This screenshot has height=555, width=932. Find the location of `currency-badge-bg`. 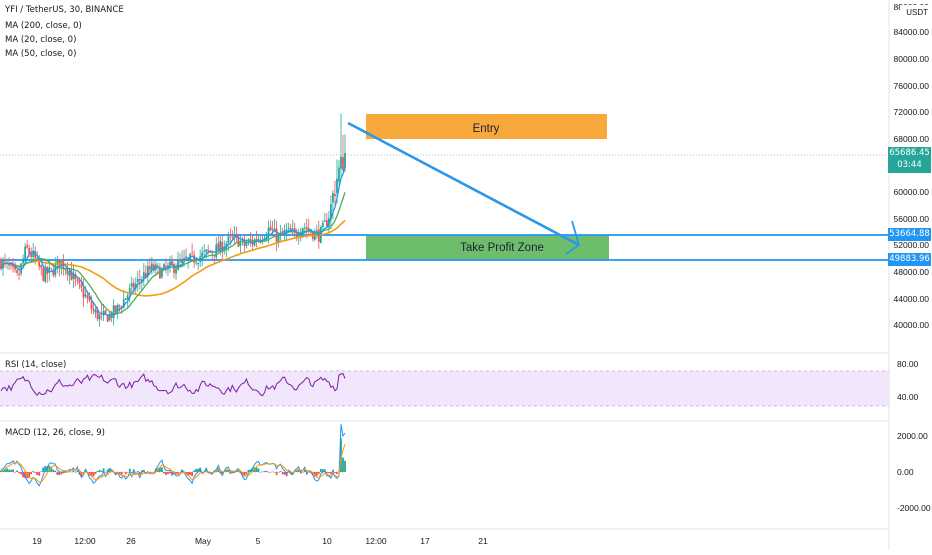

currency-badge-bg is located at coordinates (915, 11).